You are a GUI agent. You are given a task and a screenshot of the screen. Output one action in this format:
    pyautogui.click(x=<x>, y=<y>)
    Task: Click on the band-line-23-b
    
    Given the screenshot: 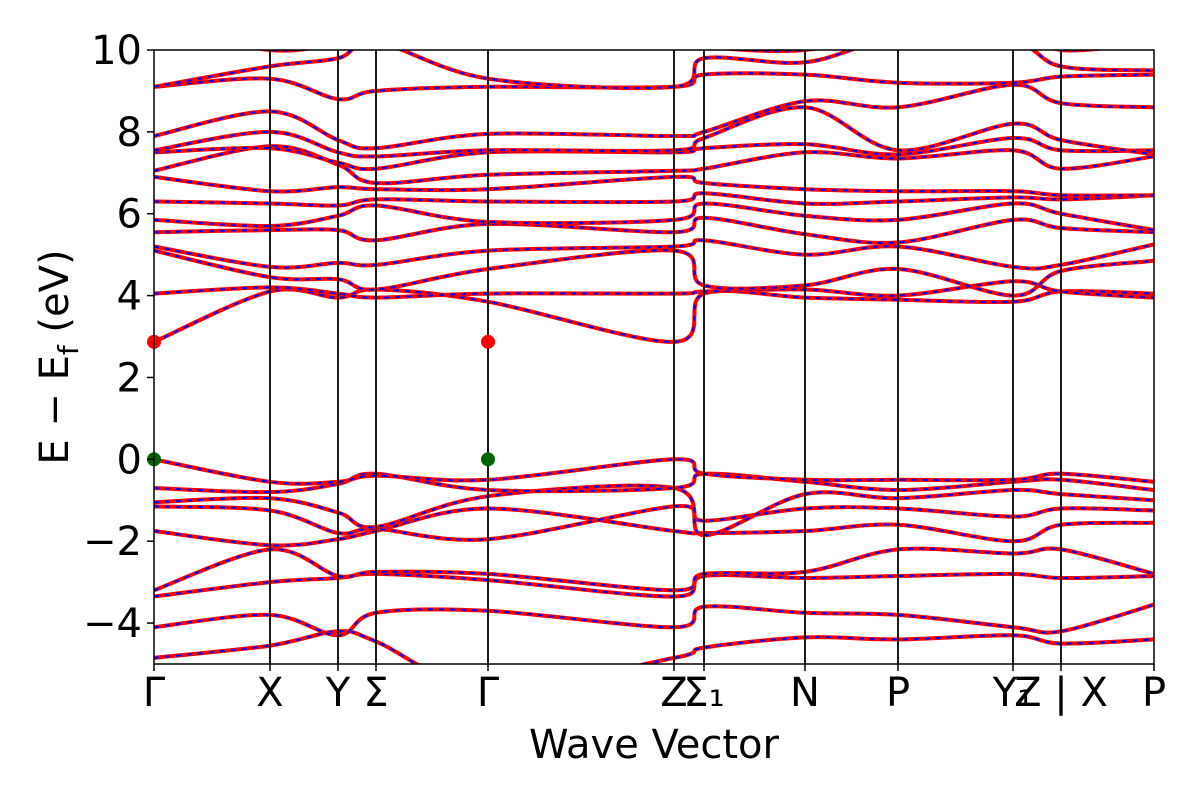 What is the action you would take?
    pyautogui.click(x=679, y=51)
    